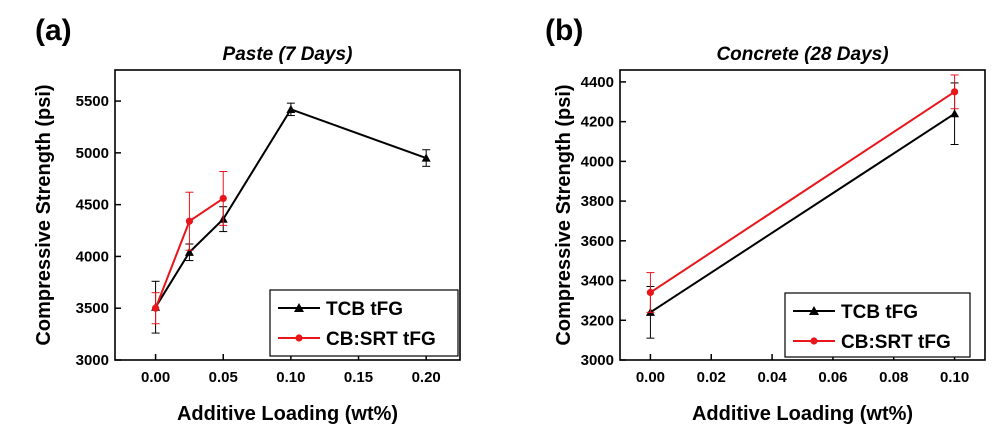  Describe the element at coordinates (92, 308) in the screenshot. I see `y-tick-label: 3500` at that location.